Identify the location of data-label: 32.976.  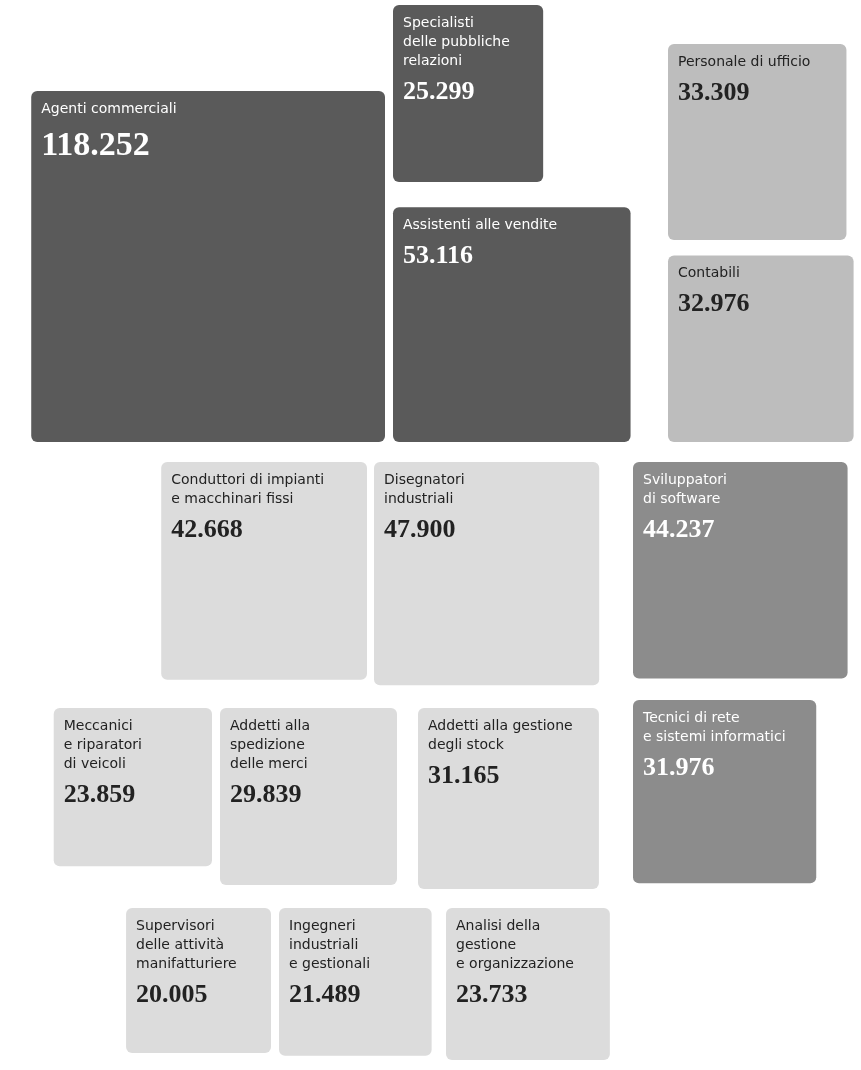
(714, 303).